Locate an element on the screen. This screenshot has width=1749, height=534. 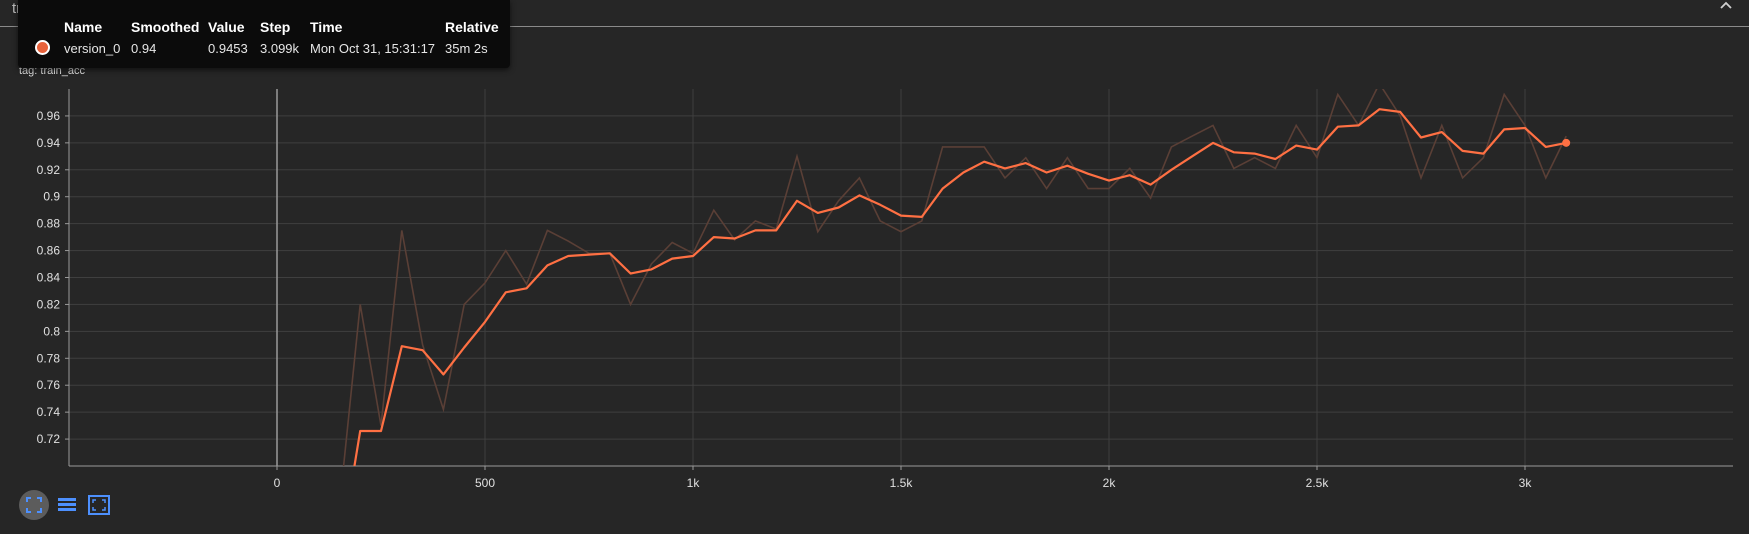
fit-domain-button is located at coordinates (34, 505).